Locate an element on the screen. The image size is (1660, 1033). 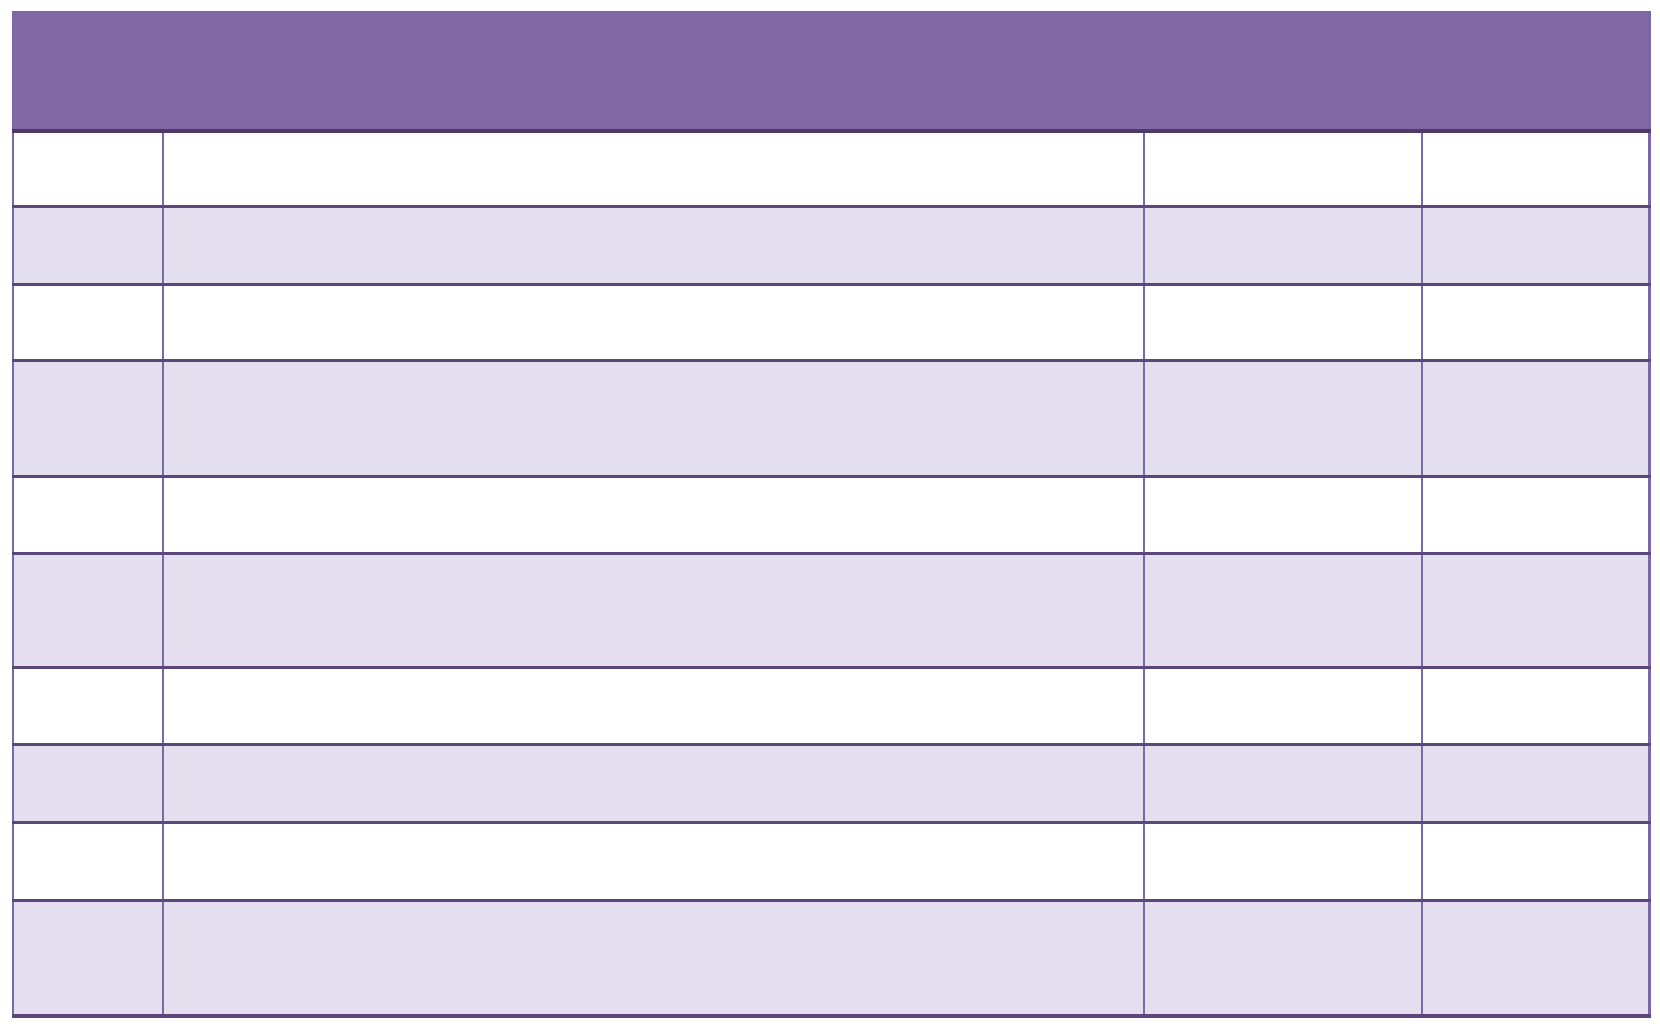
table-header-row is located at coordinates (831, 72).